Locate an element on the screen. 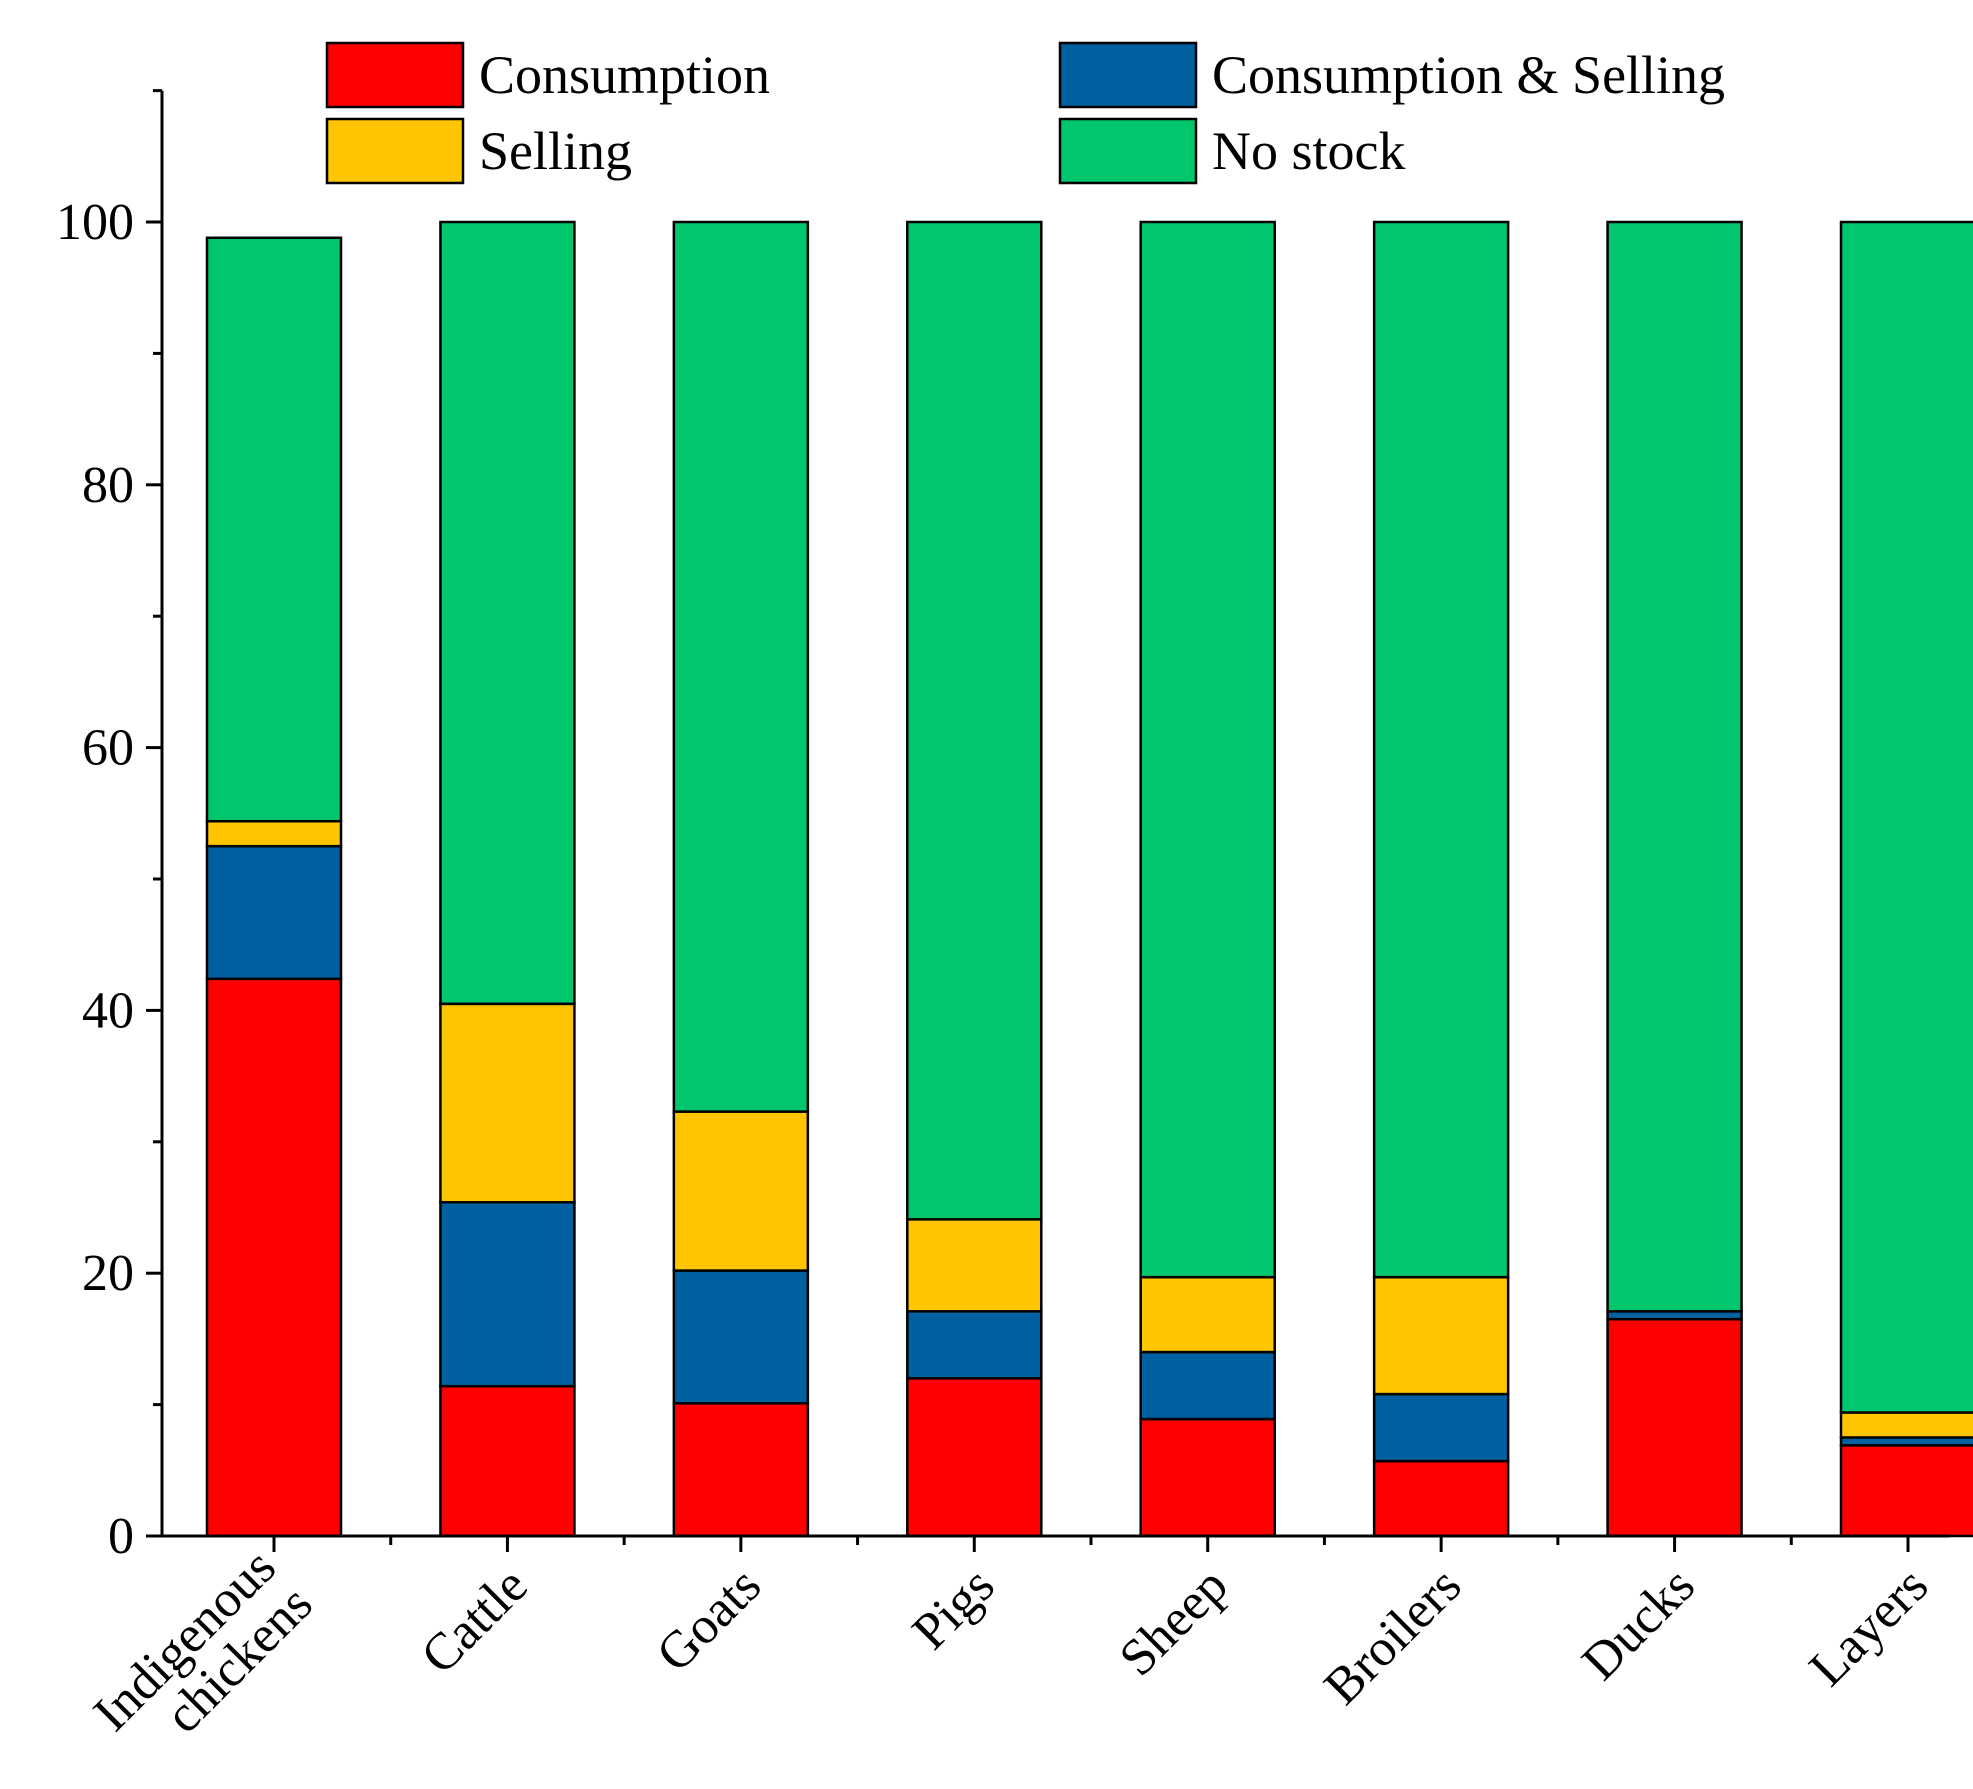 The height and width of the screenshot is (1789, 1973). x-tick-label: Cattle is located at coordinates (475, 1621).